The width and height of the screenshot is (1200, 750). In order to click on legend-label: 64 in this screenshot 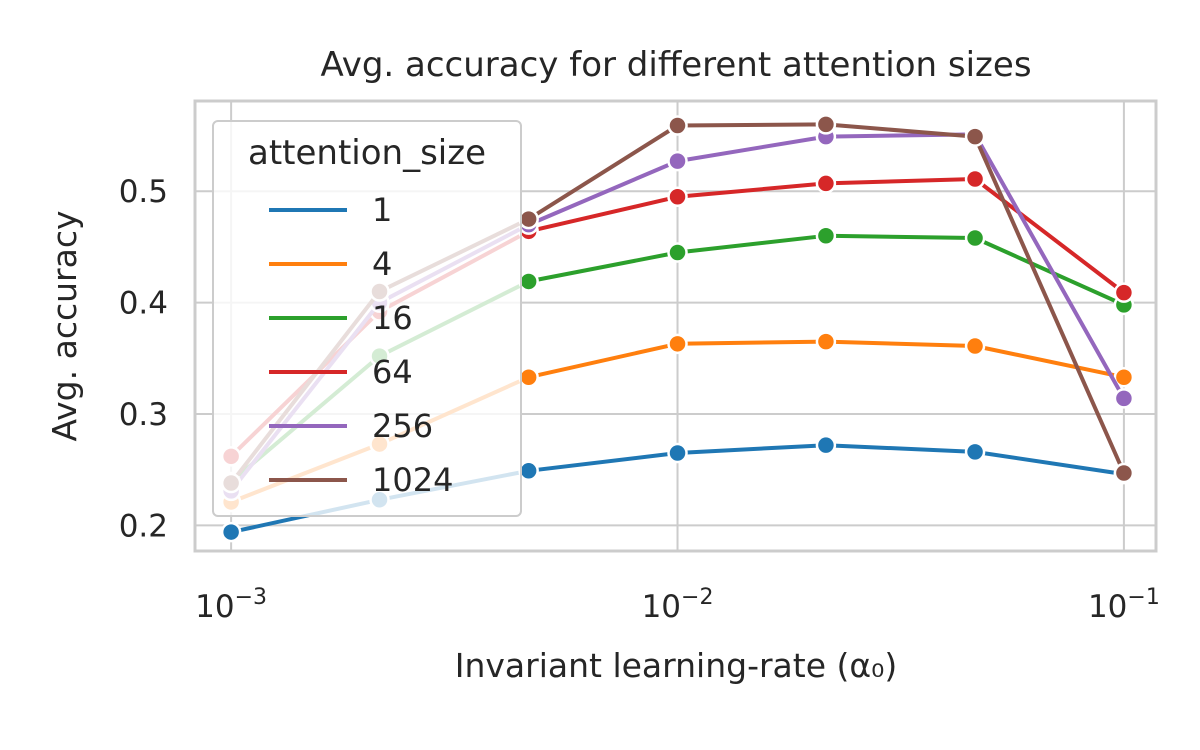, I will do `click(392, 372)`.